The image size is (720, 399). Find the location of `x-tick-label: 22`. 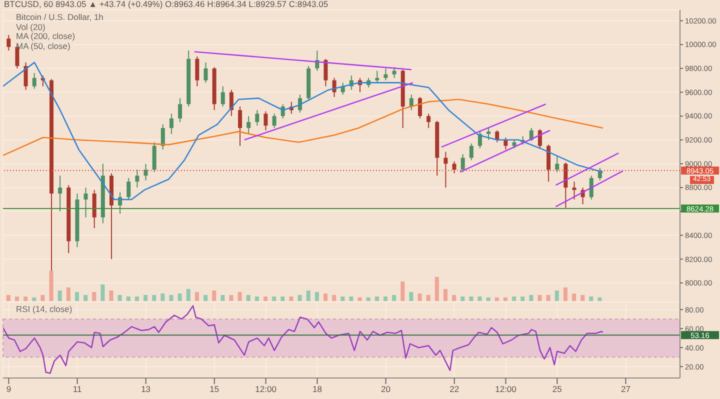

x-tick-label: 22 is located at coordinates (455, 389).